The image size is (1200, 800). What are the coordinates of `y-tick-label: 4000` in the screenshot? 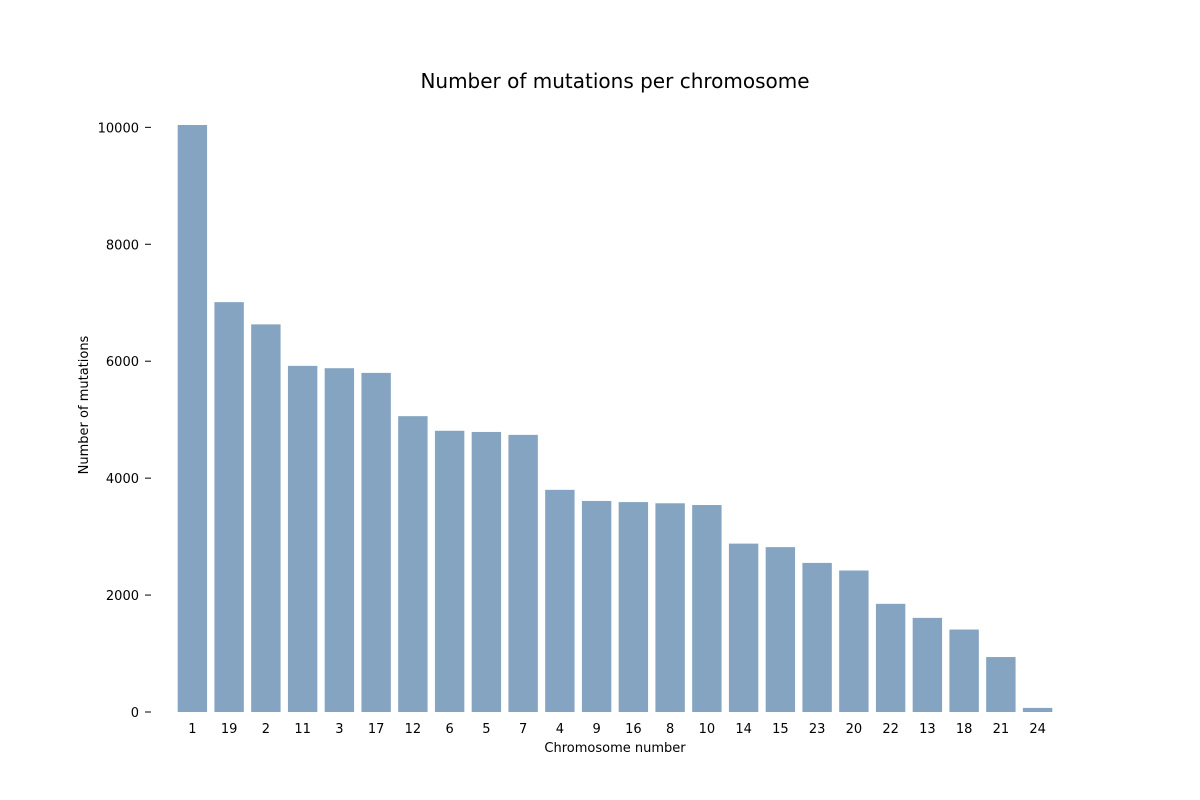 It's located at (122, 479).